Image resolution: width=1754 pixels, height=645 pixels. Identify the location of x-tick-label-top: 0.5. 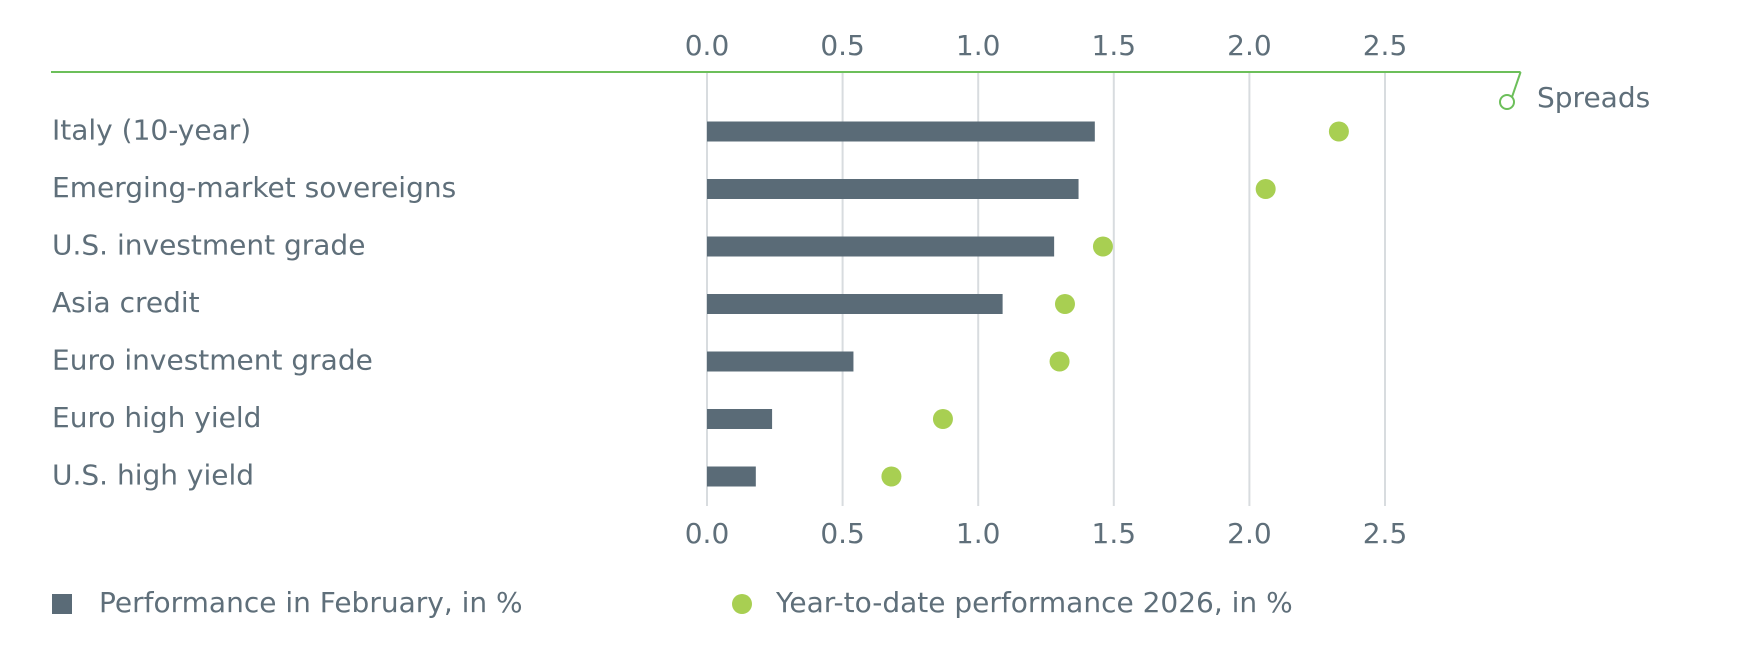
(842, 45).